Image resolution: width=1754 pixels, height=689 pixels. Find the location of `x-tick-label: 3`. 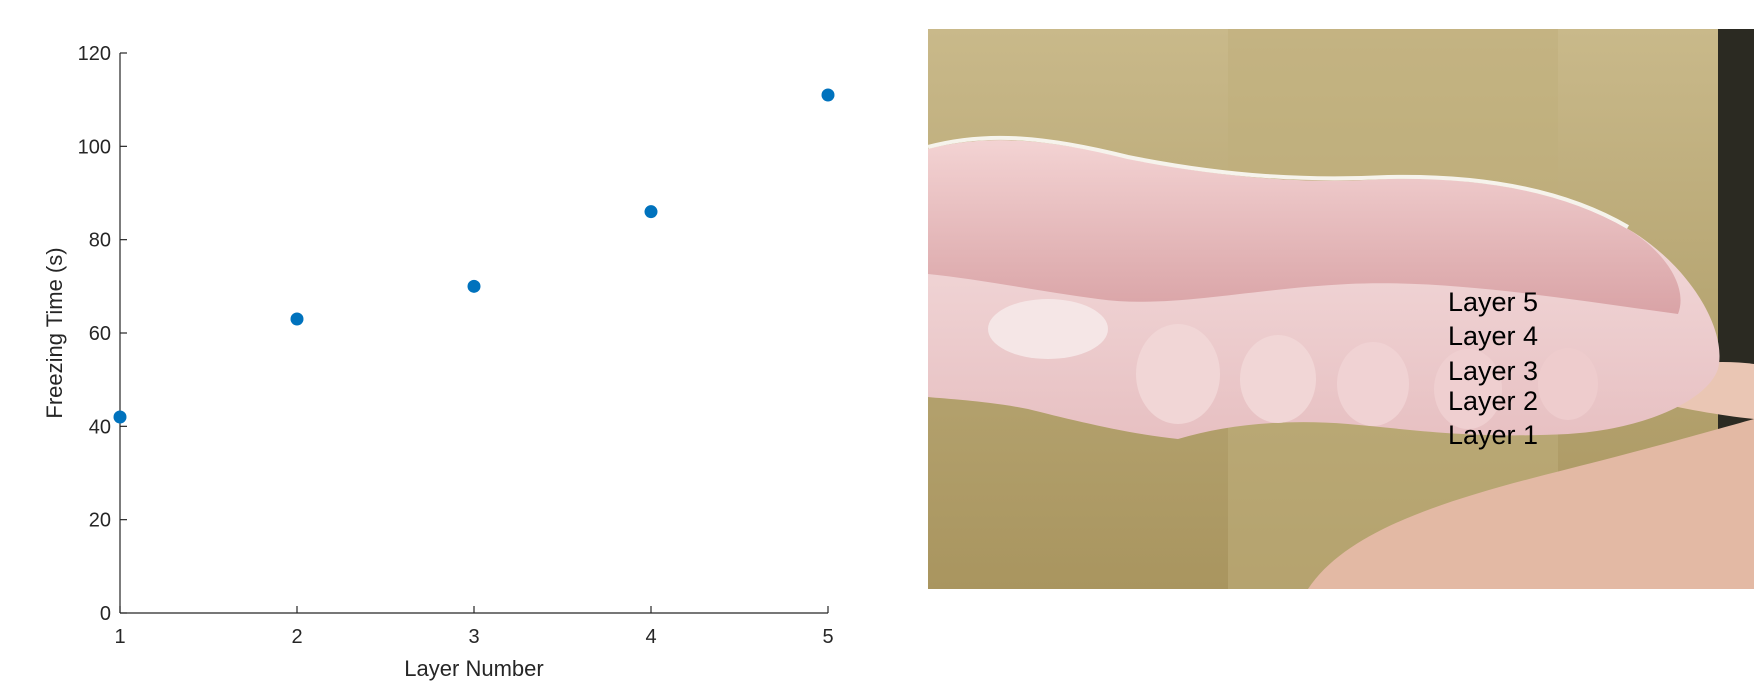

x-tick-label: 3 is located at coordinates (473, 637).